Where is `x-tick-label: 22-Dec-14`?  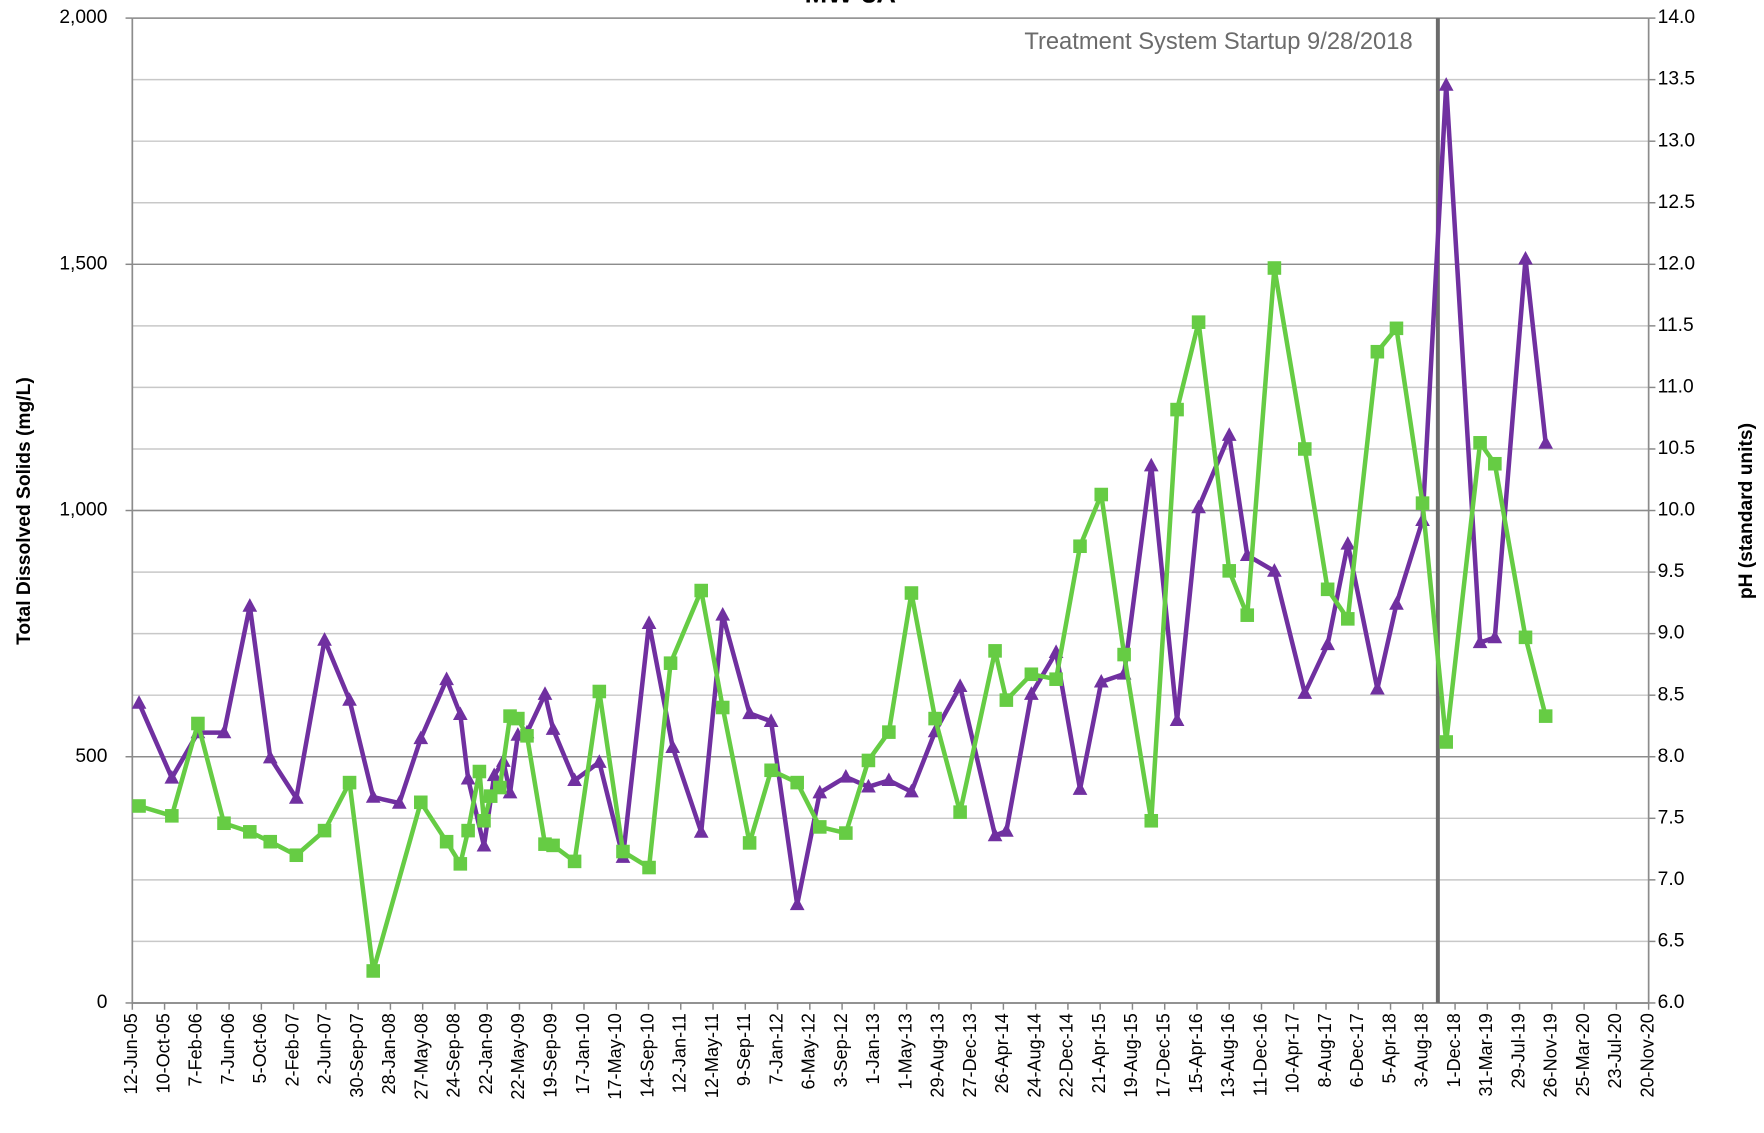
x-tick-label: 22-Dec-14 is located at coordinates (1067, 1055).